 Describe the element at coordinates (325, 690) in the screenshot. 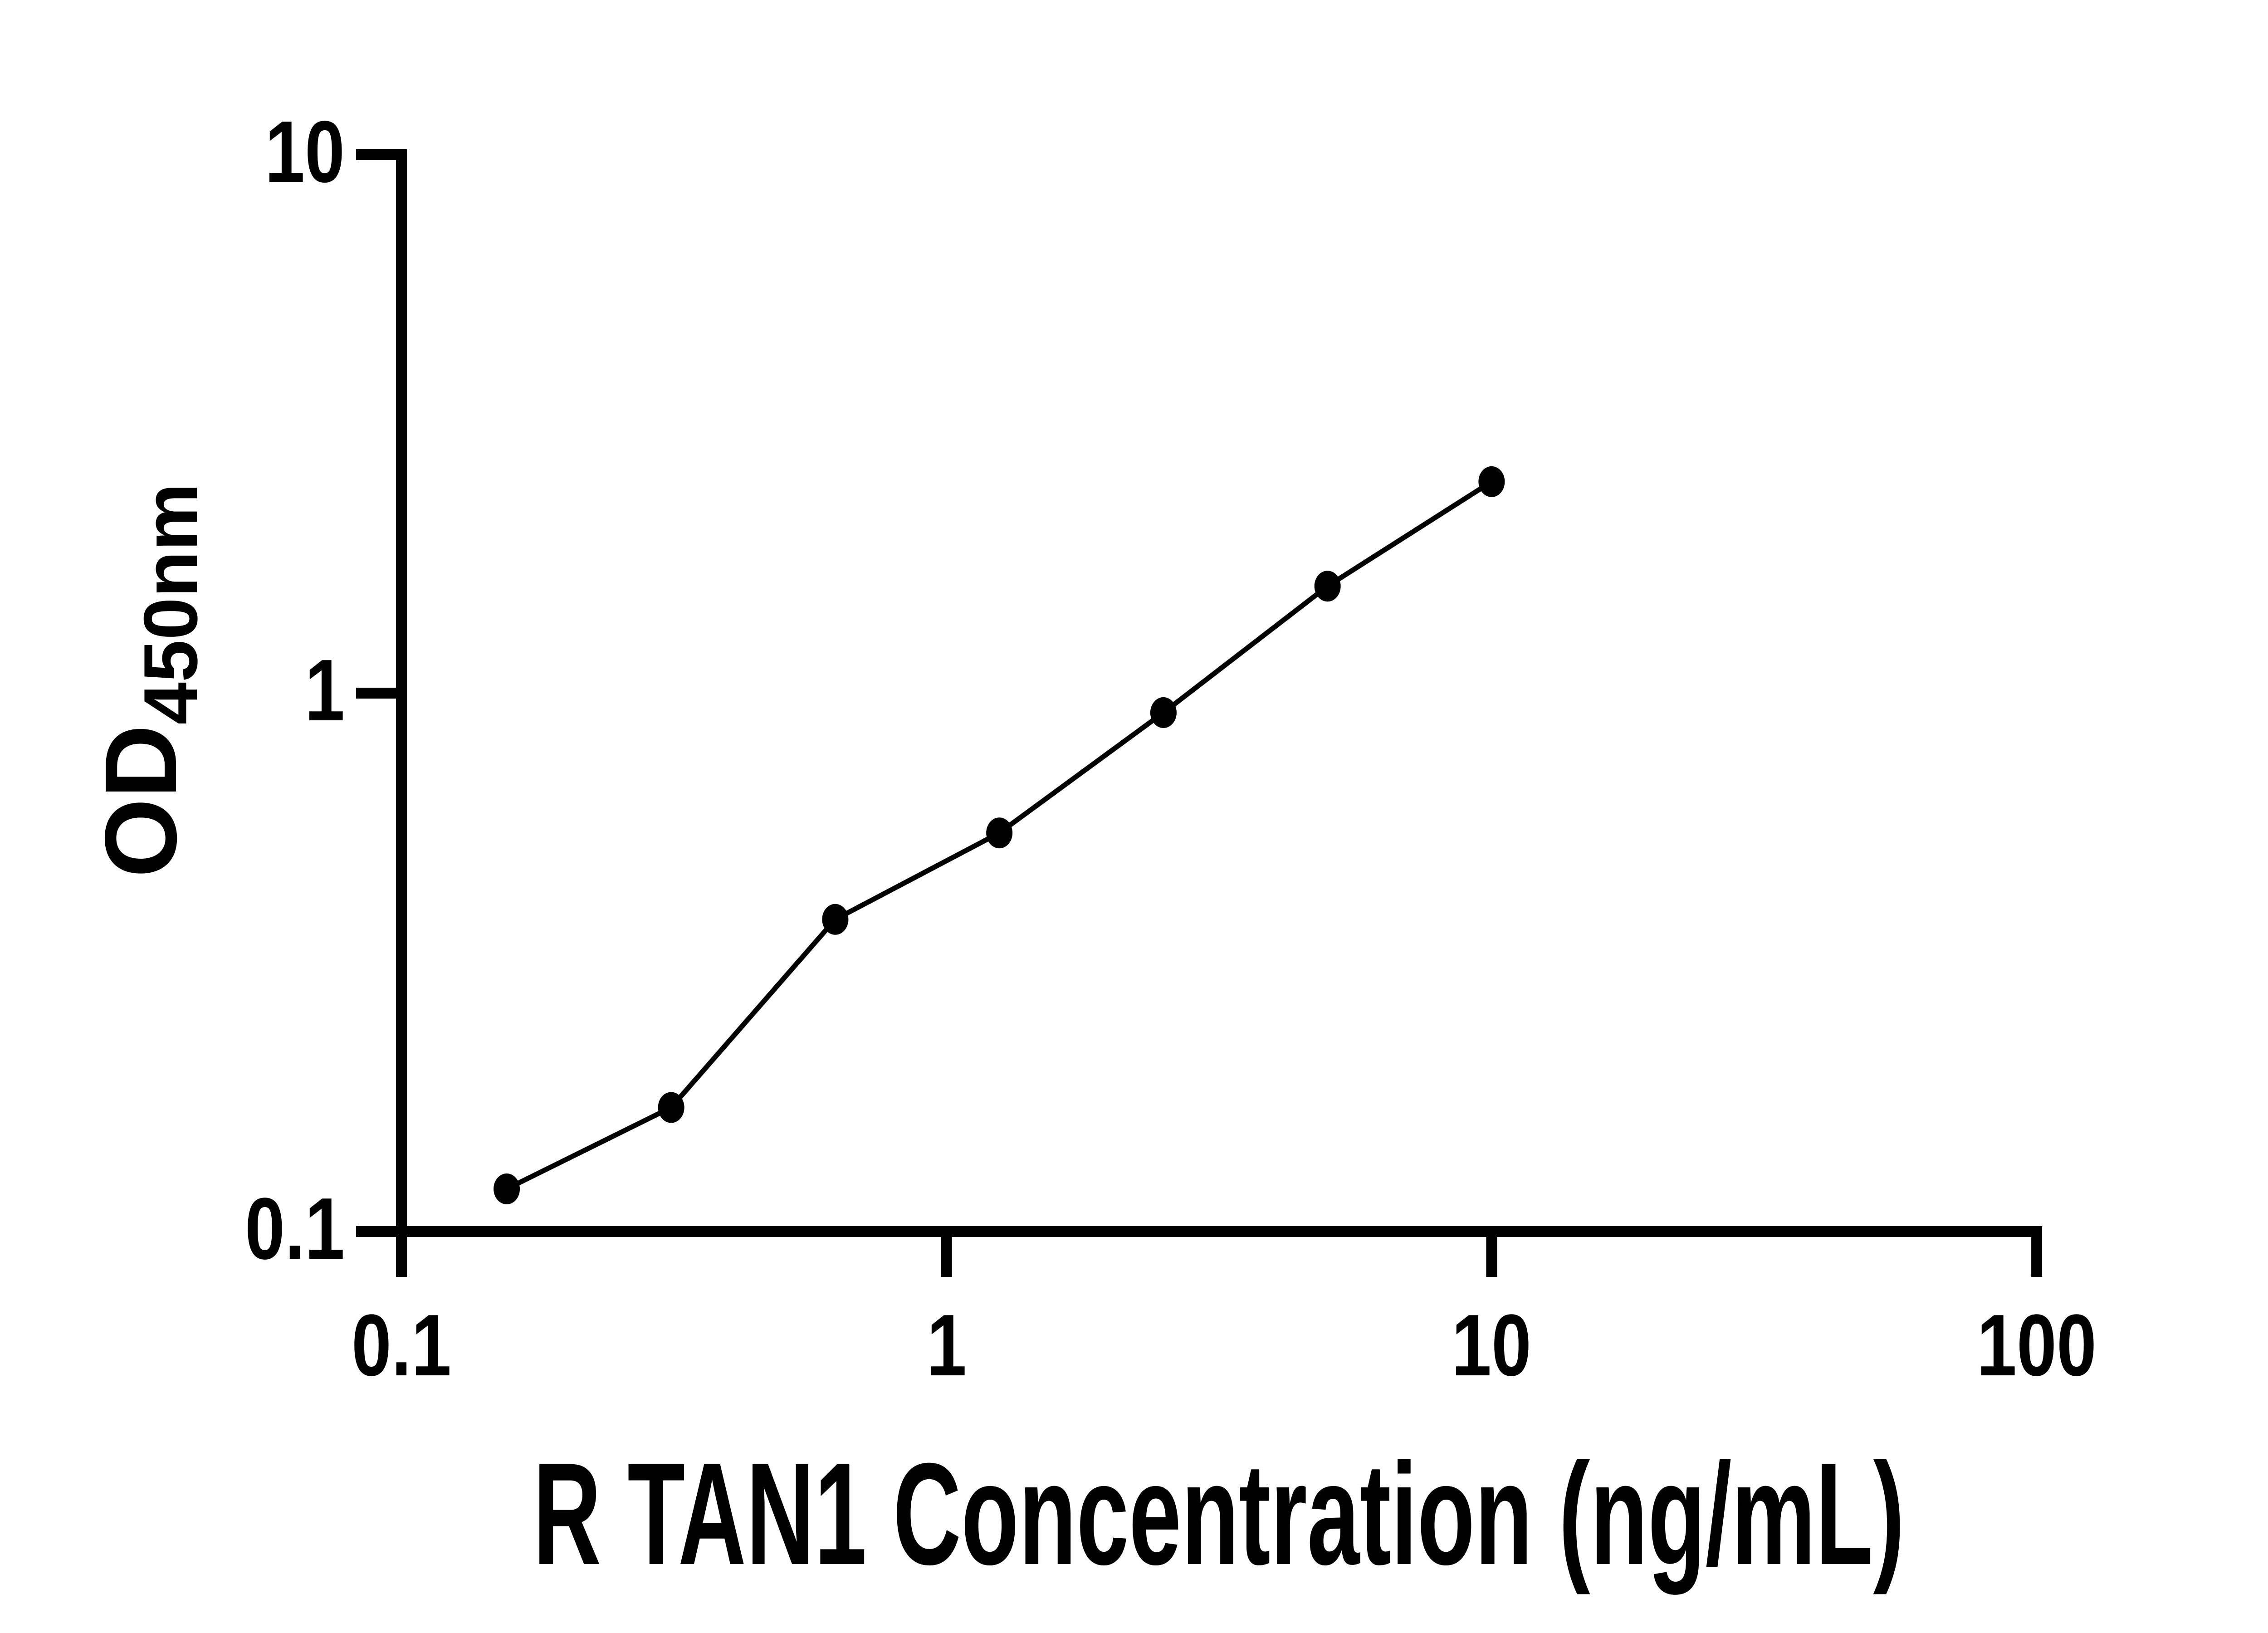

I see `y-tick-label: 1` at that location.